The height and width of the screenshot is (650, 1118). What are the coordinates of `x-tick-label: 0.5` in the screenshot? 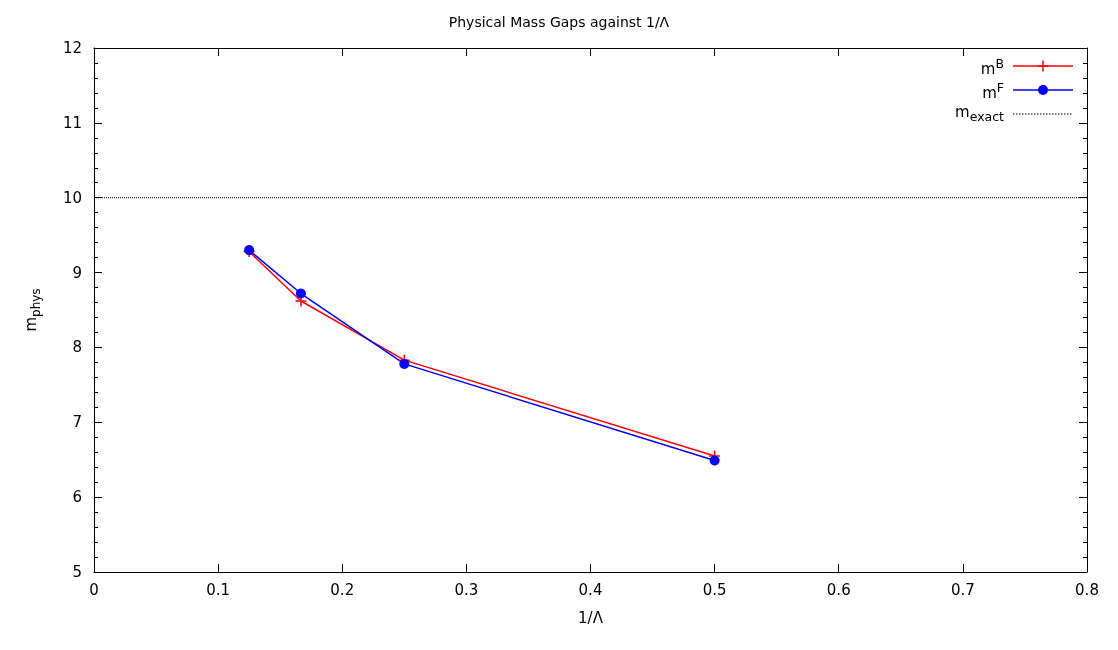 It's located at (714, 589).